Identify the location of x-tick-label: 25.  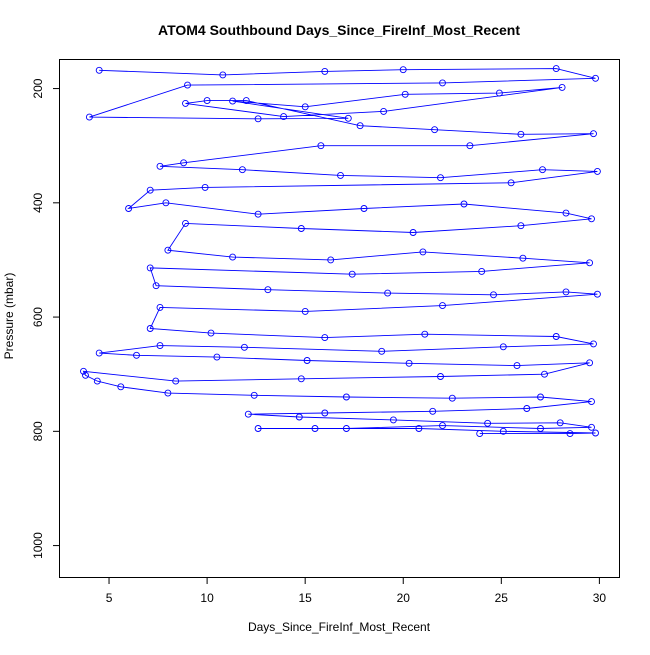
(502, 598).